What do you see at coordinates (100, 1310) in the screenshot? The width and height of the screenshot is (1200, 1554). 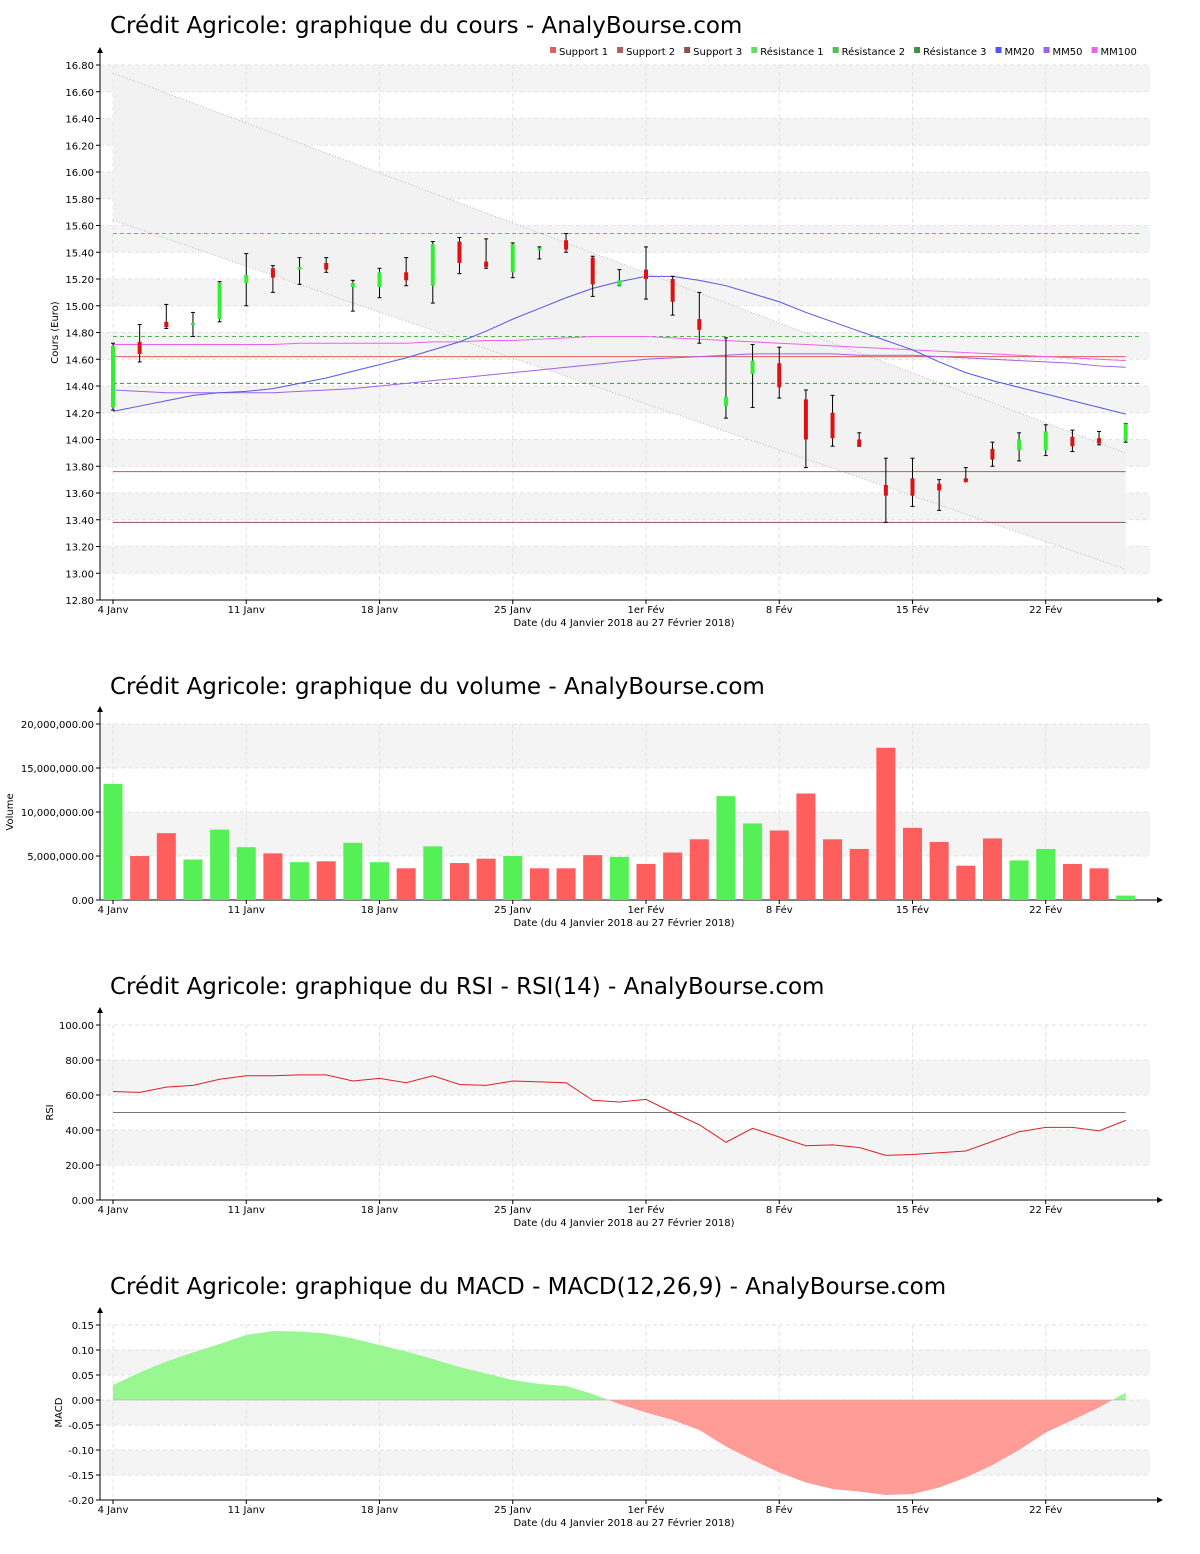 I see `macd-y-arrow` at bounding box center [100, 1310].